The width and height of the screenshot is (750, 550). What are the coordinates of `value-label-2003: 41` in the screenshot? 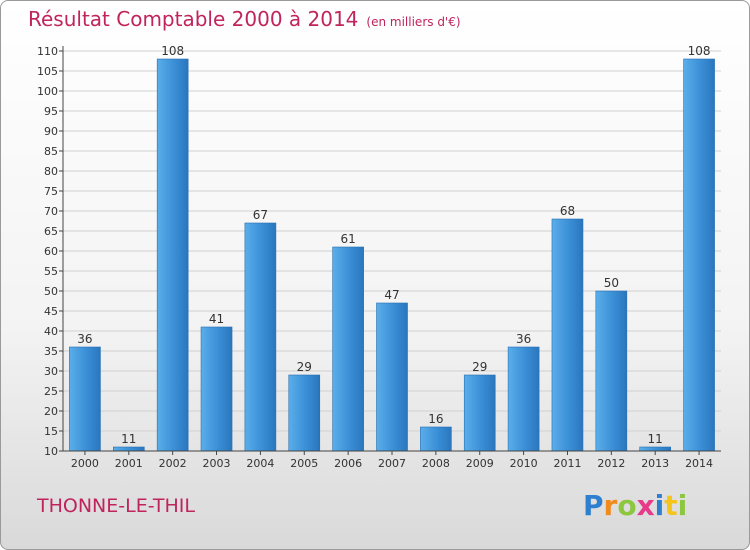 It's located at (216, 319).